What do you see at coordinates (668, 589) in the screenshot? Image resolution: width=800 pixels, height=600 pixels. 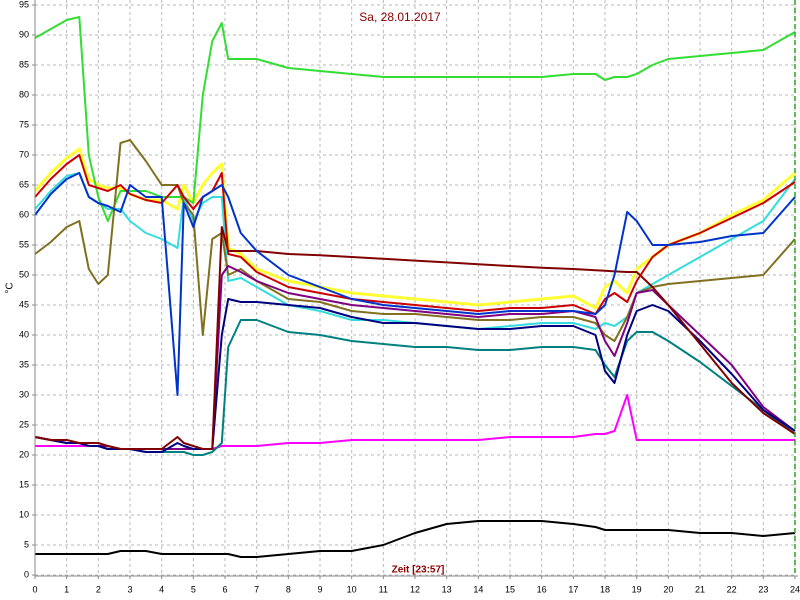 I see `x-tick-label: 20` at bounding box center [668, 589].